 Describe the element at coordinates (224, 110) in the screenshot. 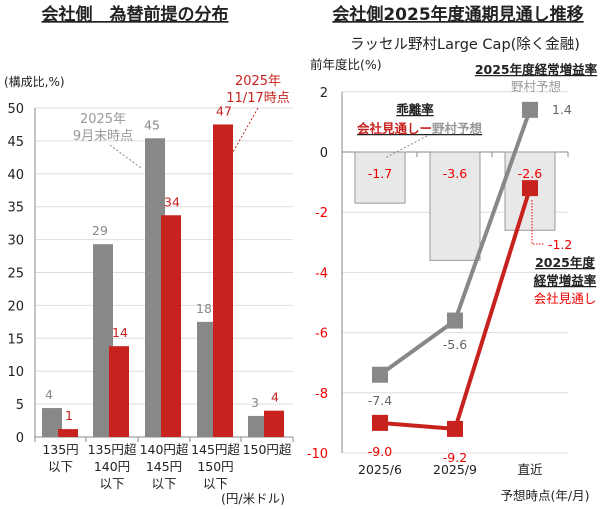

I see `data-label: 47` at that location.